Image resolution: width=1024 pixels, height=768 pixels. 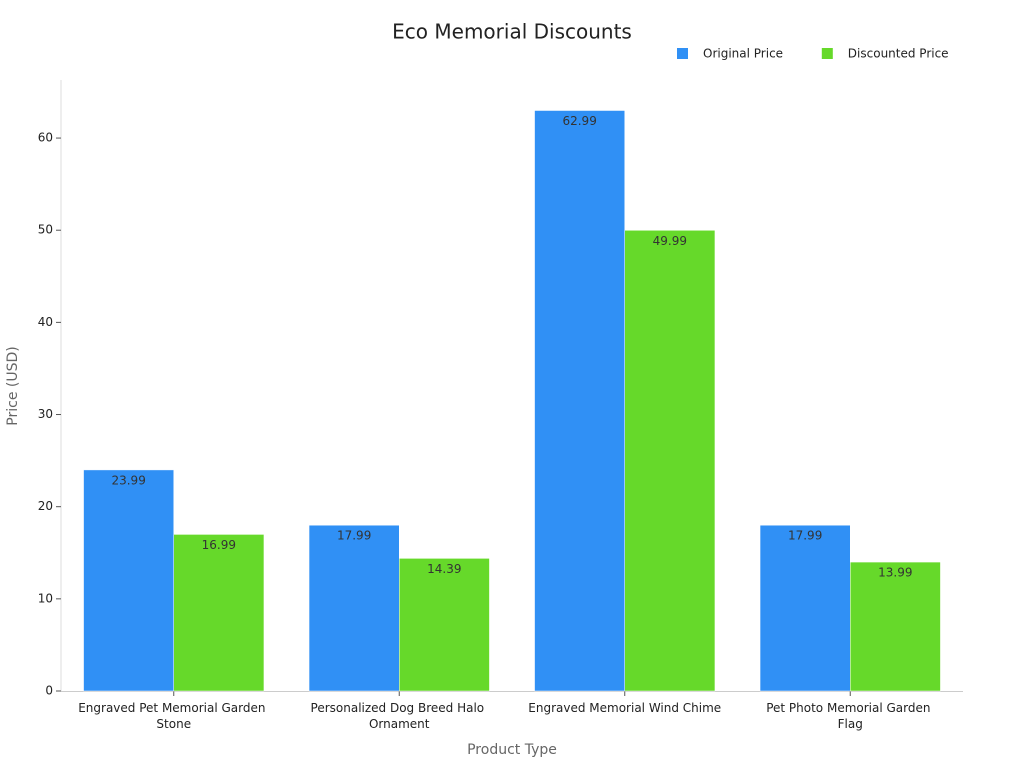 What do you see at coordinates (45, 414) in the screenshot?
I see `y-tick-label: 30` at bounding box center [45, 414].